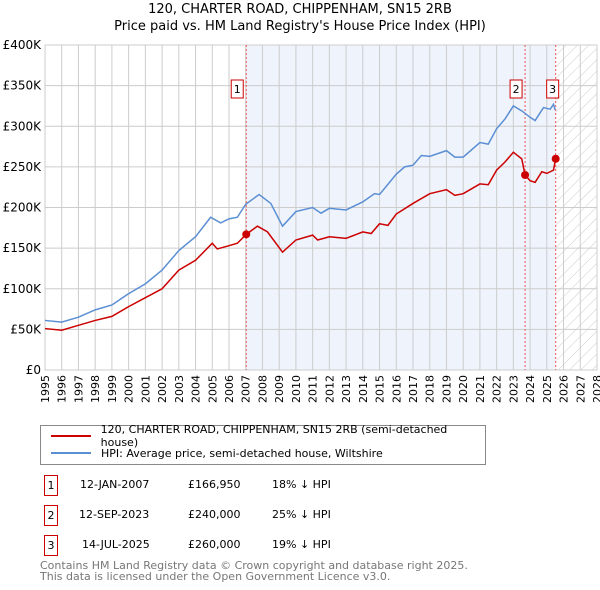  What do you see at coordinates (23, 248) in the screenshot?
I see `y-tick-label: £150K` at bounding box center [23, 248].